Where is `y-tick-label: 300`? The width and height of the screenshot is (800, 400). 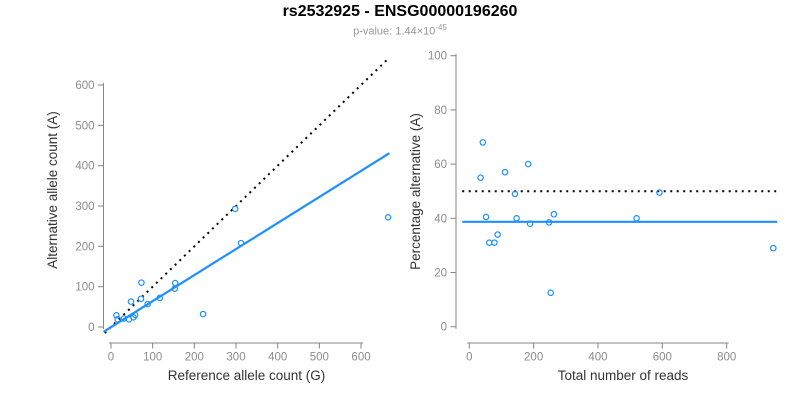
y-tick-label: 300 is located at coordinates (84, 207).